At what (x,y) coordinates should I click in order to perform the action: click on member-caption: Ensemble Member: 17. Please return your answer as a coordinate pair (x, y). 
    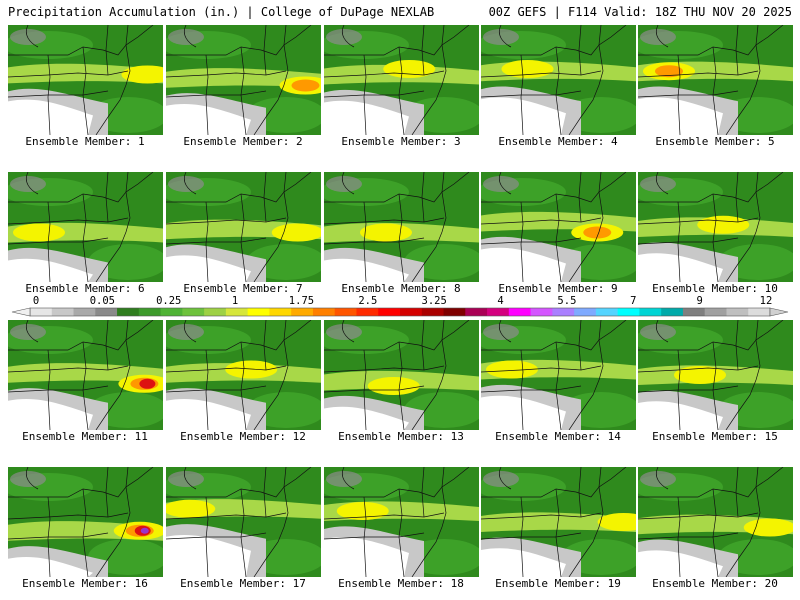
    Looking at the image, I should click on (243, 583).